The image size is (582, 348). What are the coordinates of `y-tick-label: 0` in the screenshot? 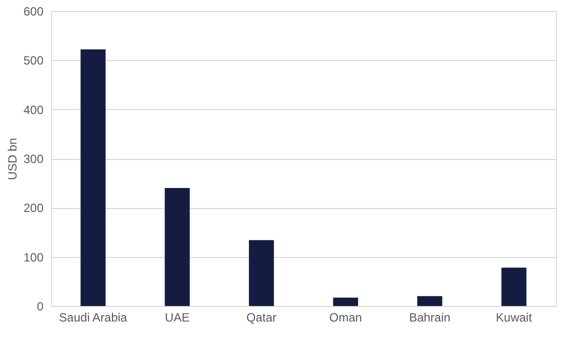 It's located at (40, 307).